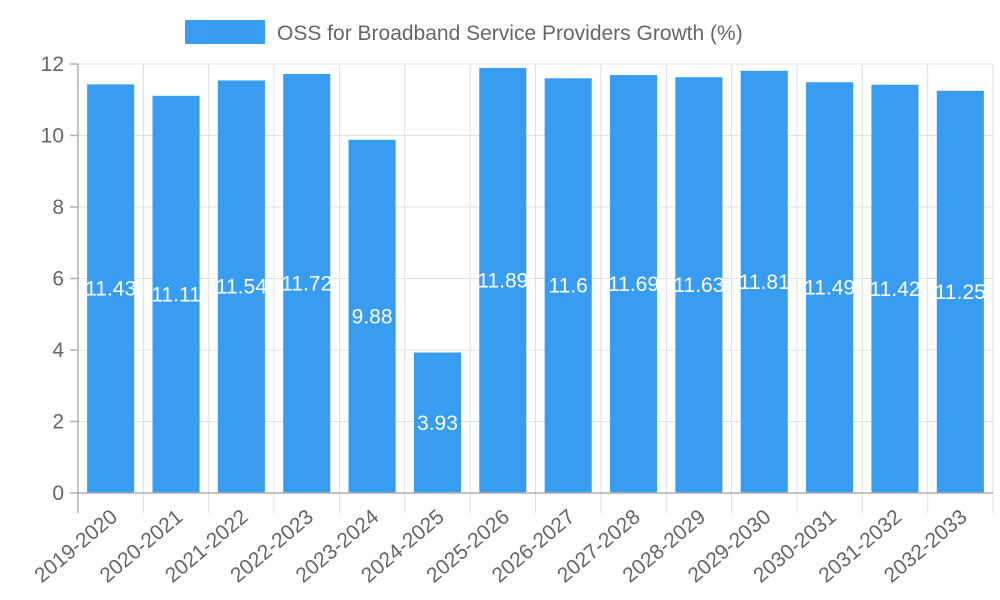  I want to click on y-tick-label: 6, so click(58, 279).